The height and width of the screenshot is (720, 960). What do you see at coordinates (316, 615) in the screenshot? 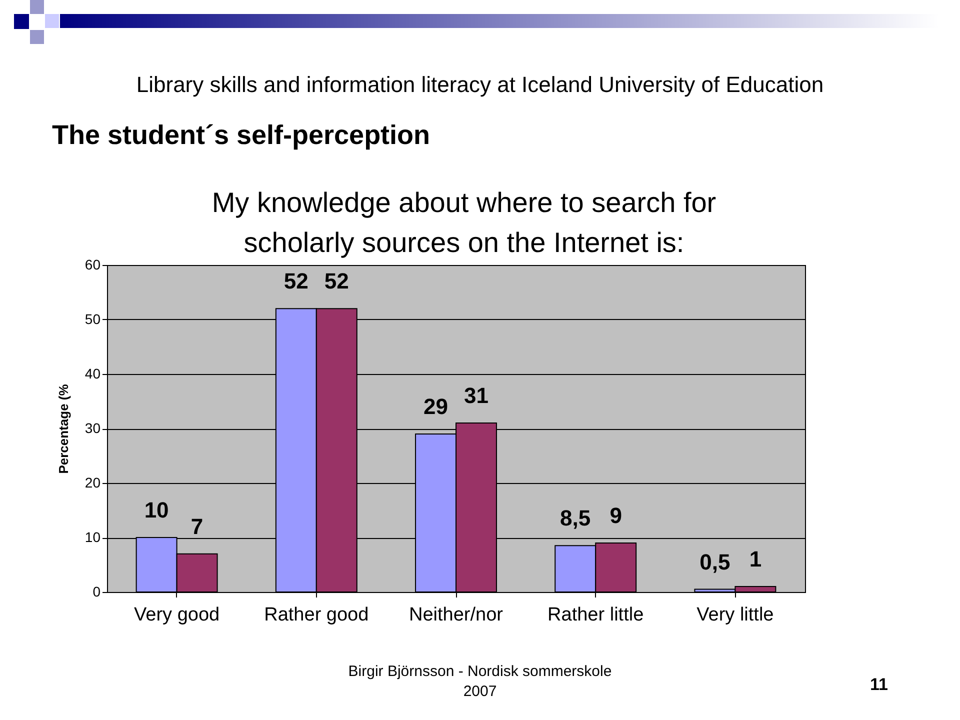
I see `x-tick-label: Rather good` at bounding box center [316, 615].